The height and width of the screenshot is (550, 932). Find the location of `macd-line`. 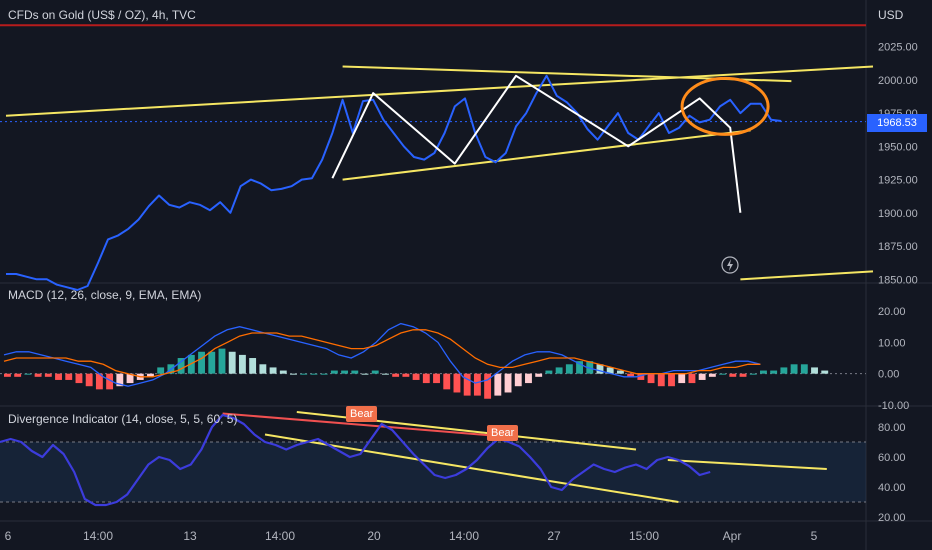

macd-line is located at coordinates (382, 354).